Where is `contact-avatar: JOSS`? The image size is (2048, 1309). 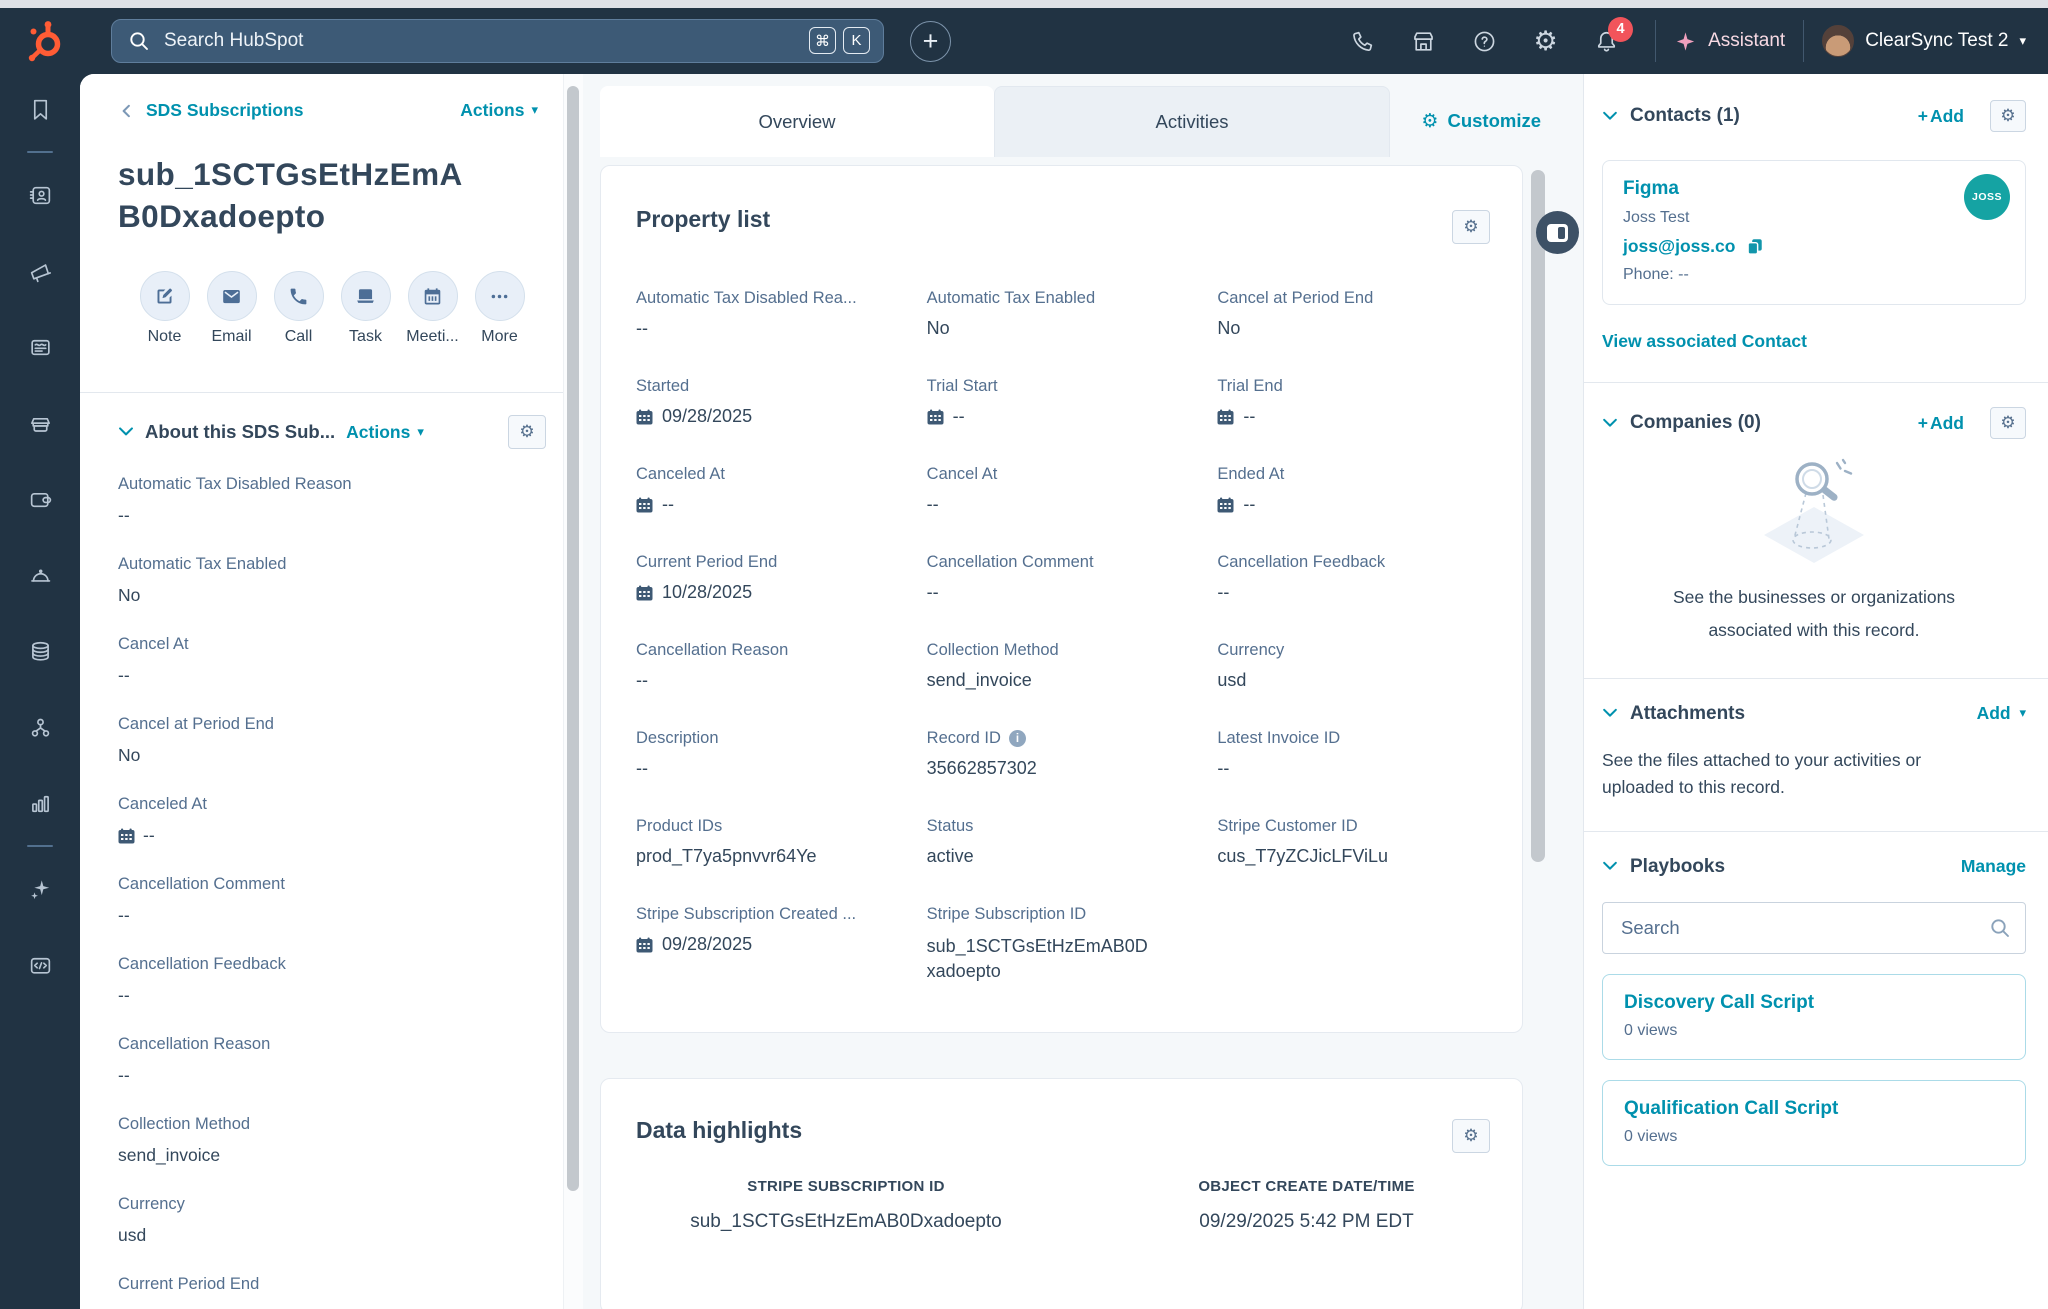 contact-avatar: JOSS is located at coordinates (1987, 197).